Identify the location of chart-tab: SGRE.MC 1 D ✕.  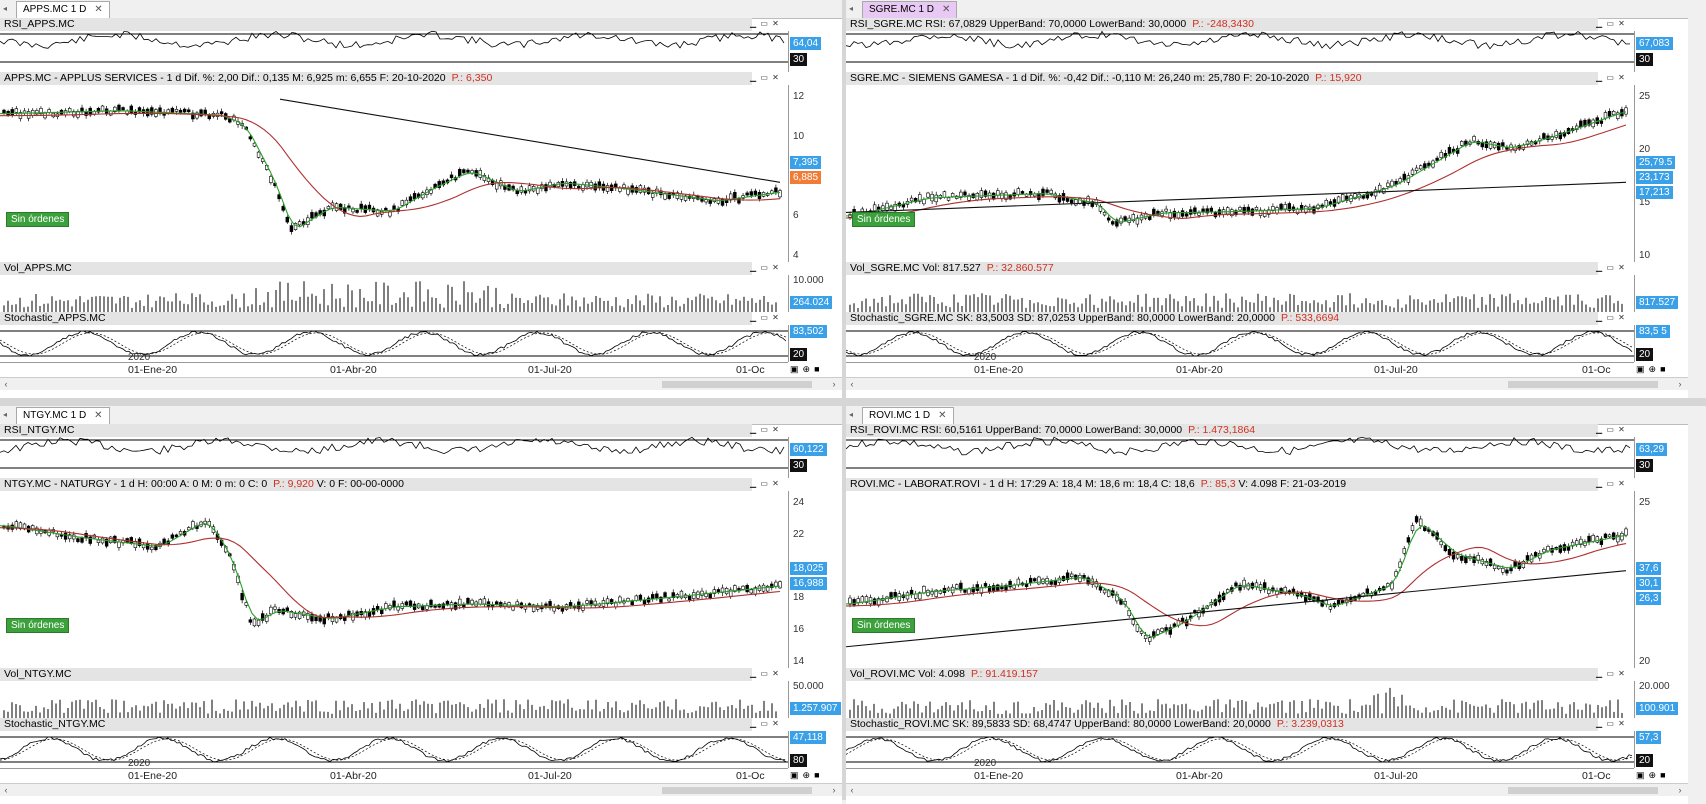
(910, 9).